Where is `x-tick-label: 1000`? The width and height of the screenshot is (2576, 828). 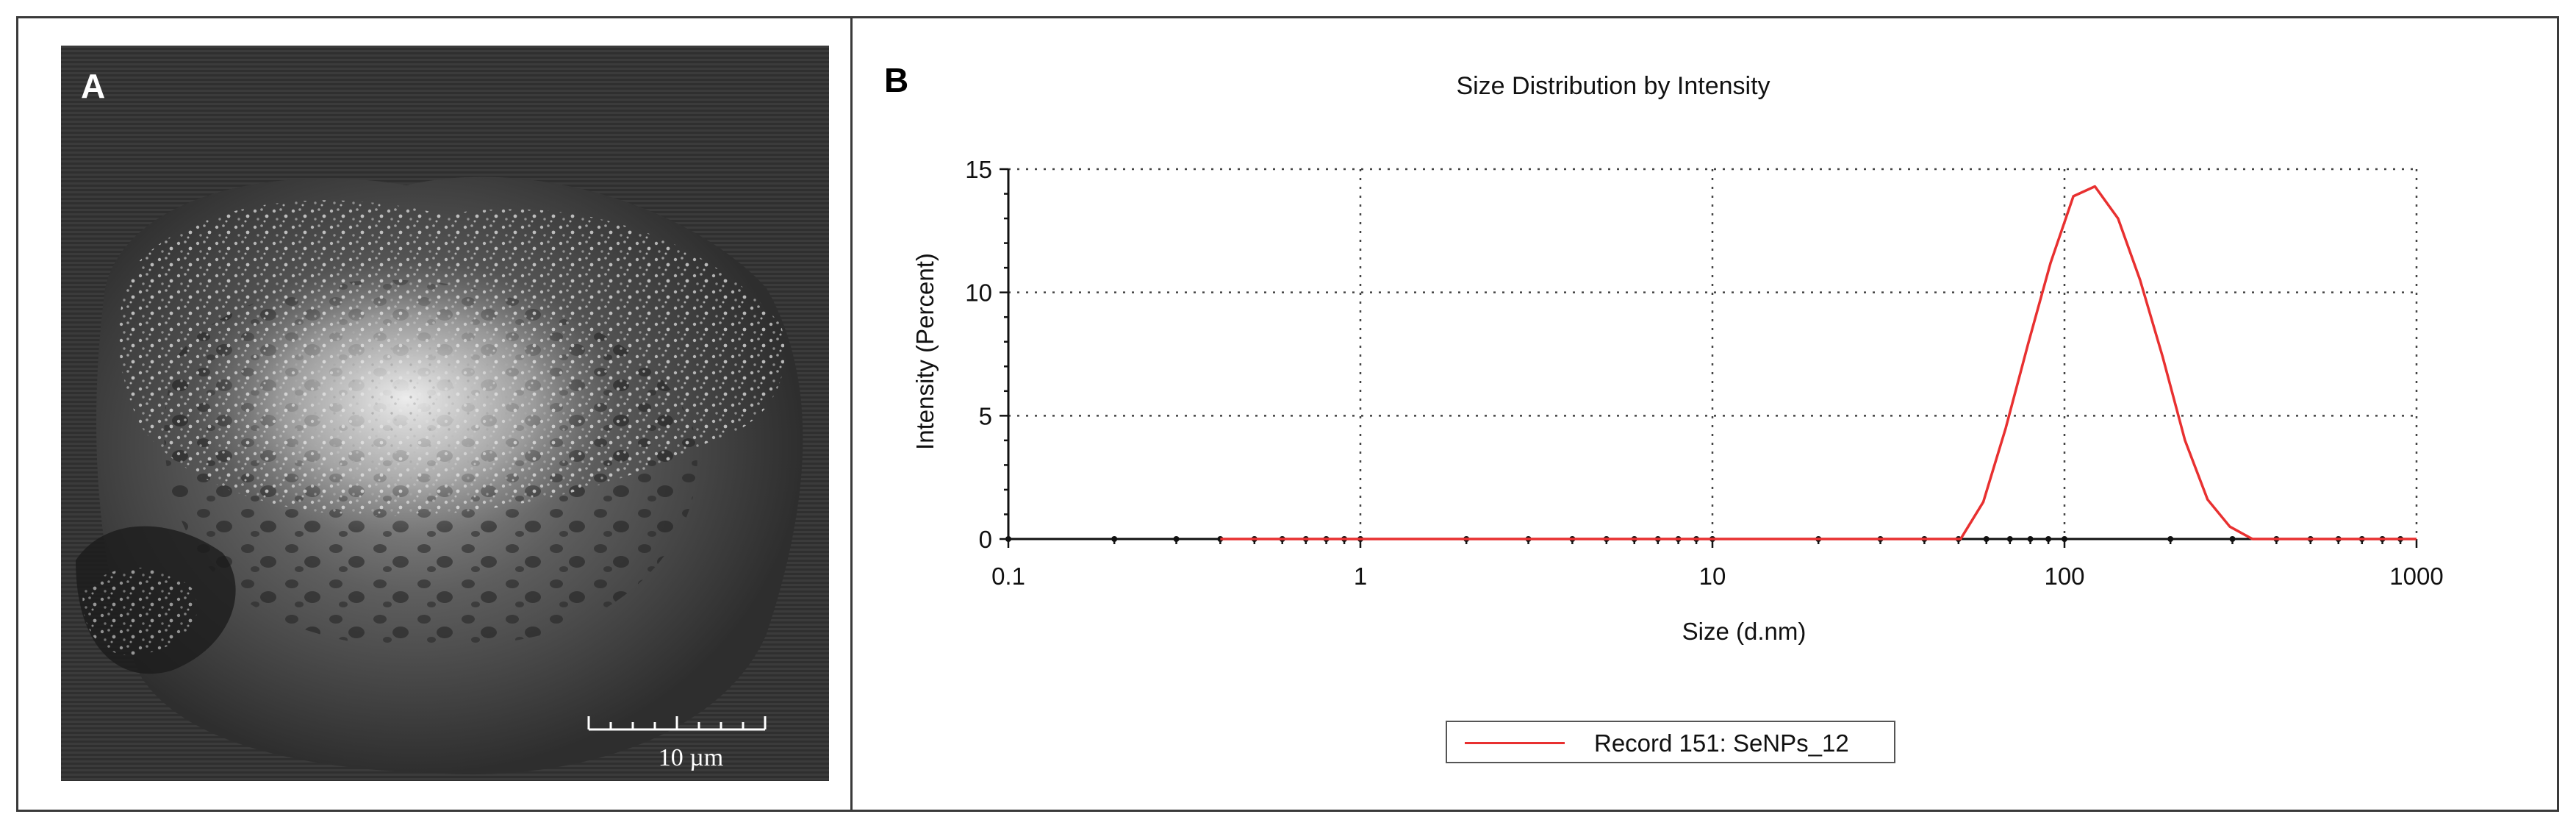 x-tick-label: 1000 is located at coordinates (2416, 576).